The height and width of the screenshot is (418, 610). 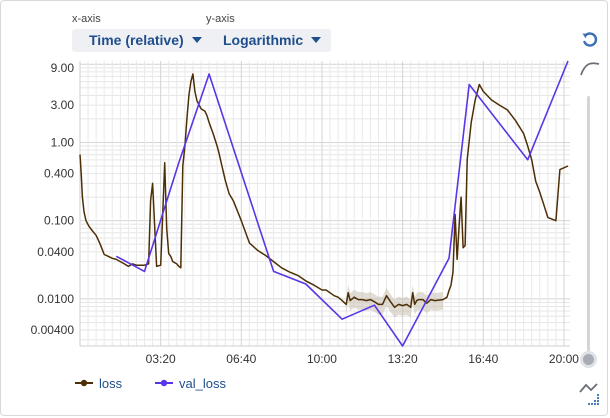 What do you see at coordinates (164, 383) in the screenshot?
I see `legend-marker-val-loss` at bounding box center [164, 383].